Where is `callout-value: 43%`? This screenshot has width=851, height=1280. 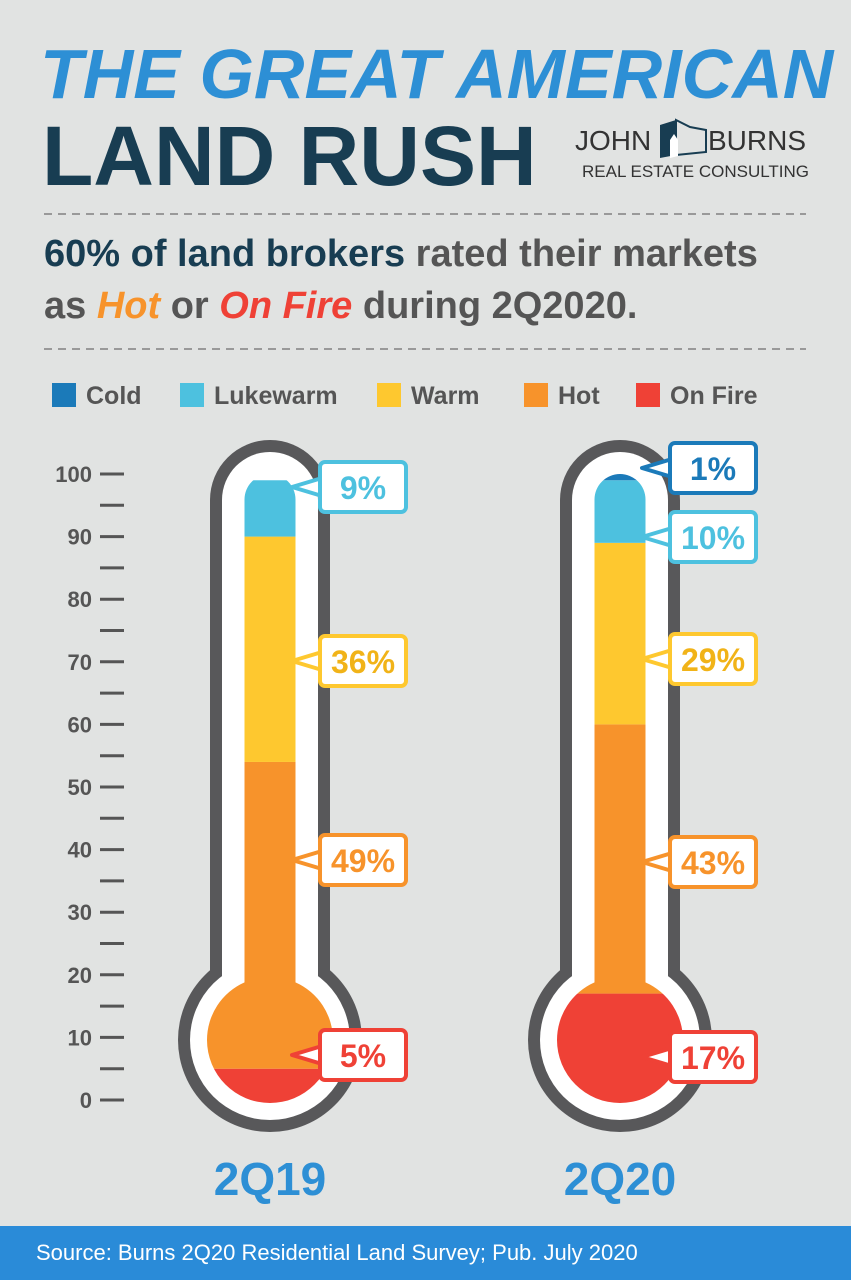 callout-value: 43% is located at coordinates (713, 863).